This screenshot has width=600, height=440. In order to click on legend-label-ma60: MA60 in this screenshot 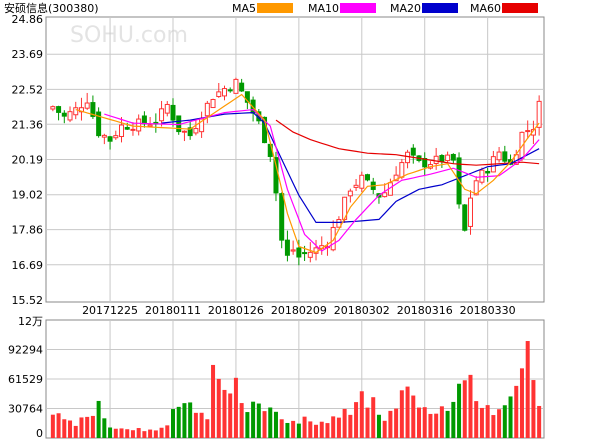, I will do `click(485, 8)`.